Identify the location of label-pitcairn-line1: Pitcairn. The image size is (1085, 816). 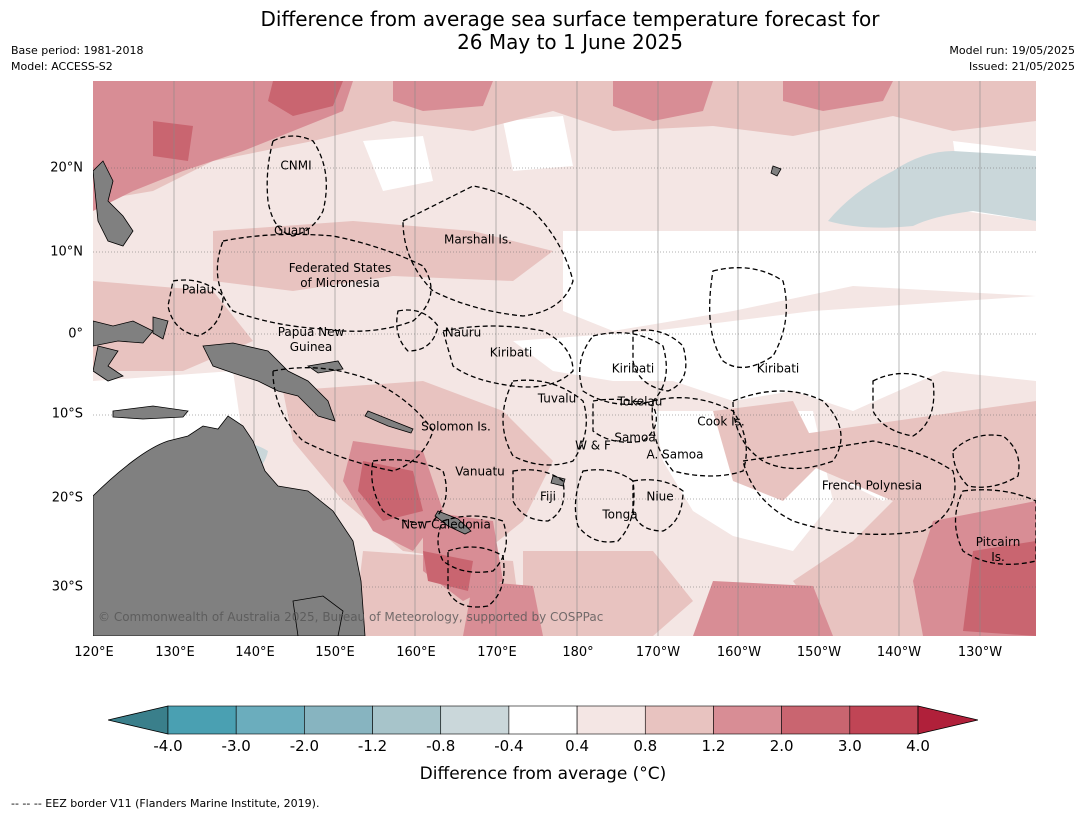
(998, 542).